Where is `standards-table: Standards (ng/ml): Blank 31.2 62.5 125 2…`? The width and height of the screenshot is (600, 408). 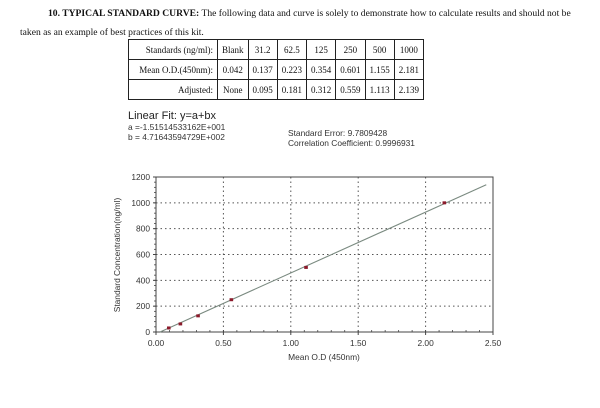
standards-table: Standards (ng/ml): Blank 31.2 62.5 125 2… is located at coordinates (276, 69).